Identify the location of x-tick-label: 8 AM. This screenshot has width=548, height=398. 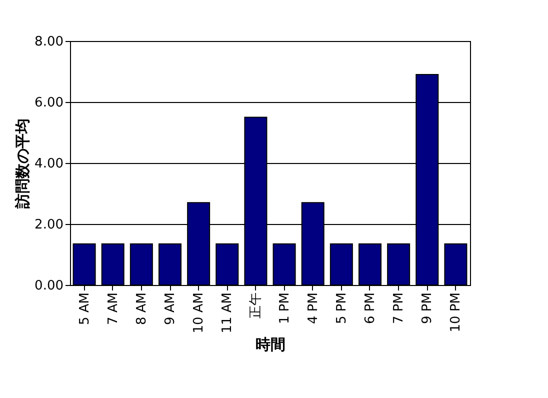
(142, 309).